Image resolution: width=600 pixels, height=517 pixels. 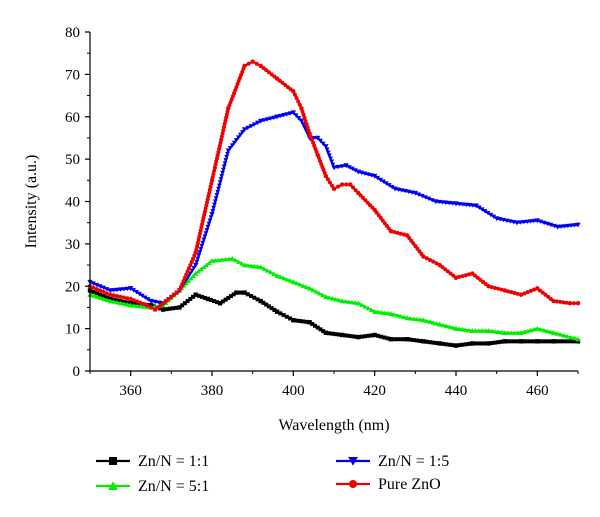 I want to click on y-tick-label: 0, so click(x=77, y=372).